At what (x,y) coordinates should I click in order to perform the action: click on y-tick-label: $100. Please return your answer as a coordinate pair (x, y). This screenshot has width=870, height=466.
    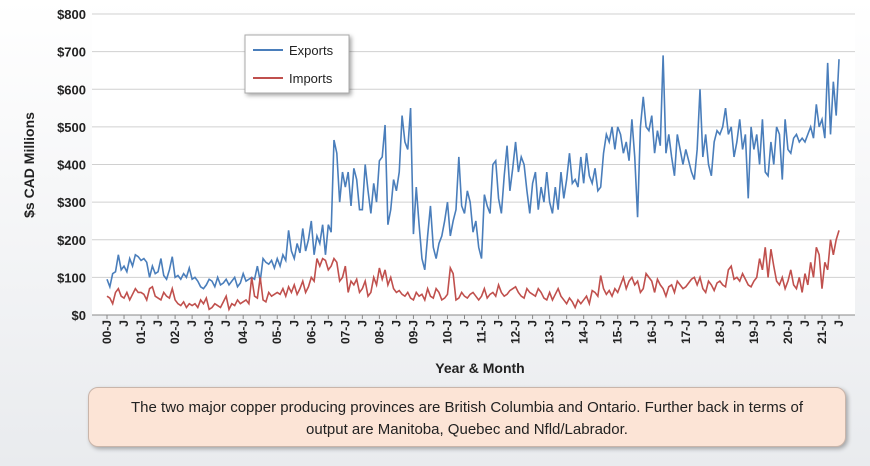
    Looking at the image, I should click on (71, 277).